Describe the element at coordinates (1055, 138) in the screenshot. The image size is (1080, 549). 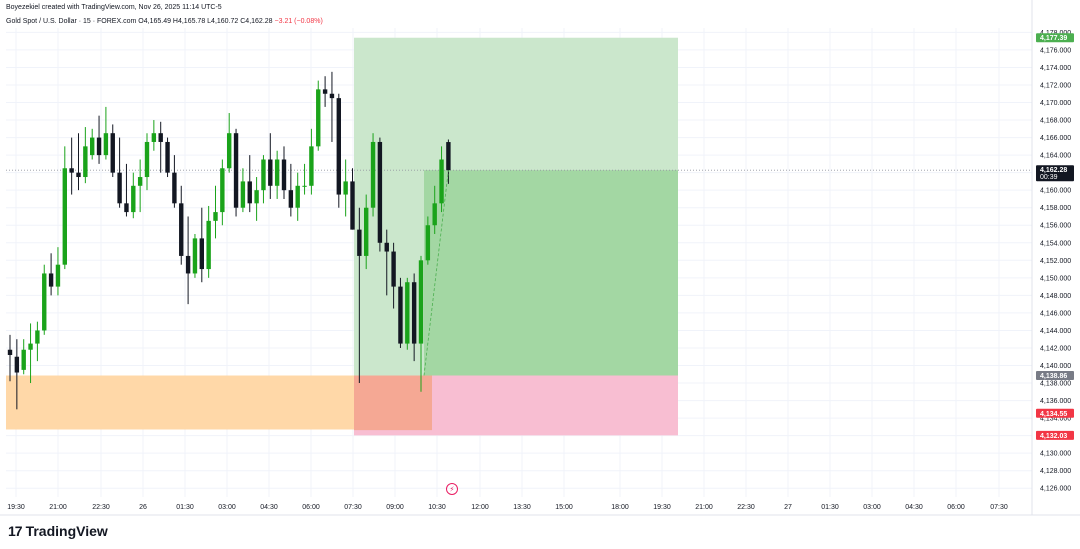
I see `price-tick-label: 4,166.000` at that location.